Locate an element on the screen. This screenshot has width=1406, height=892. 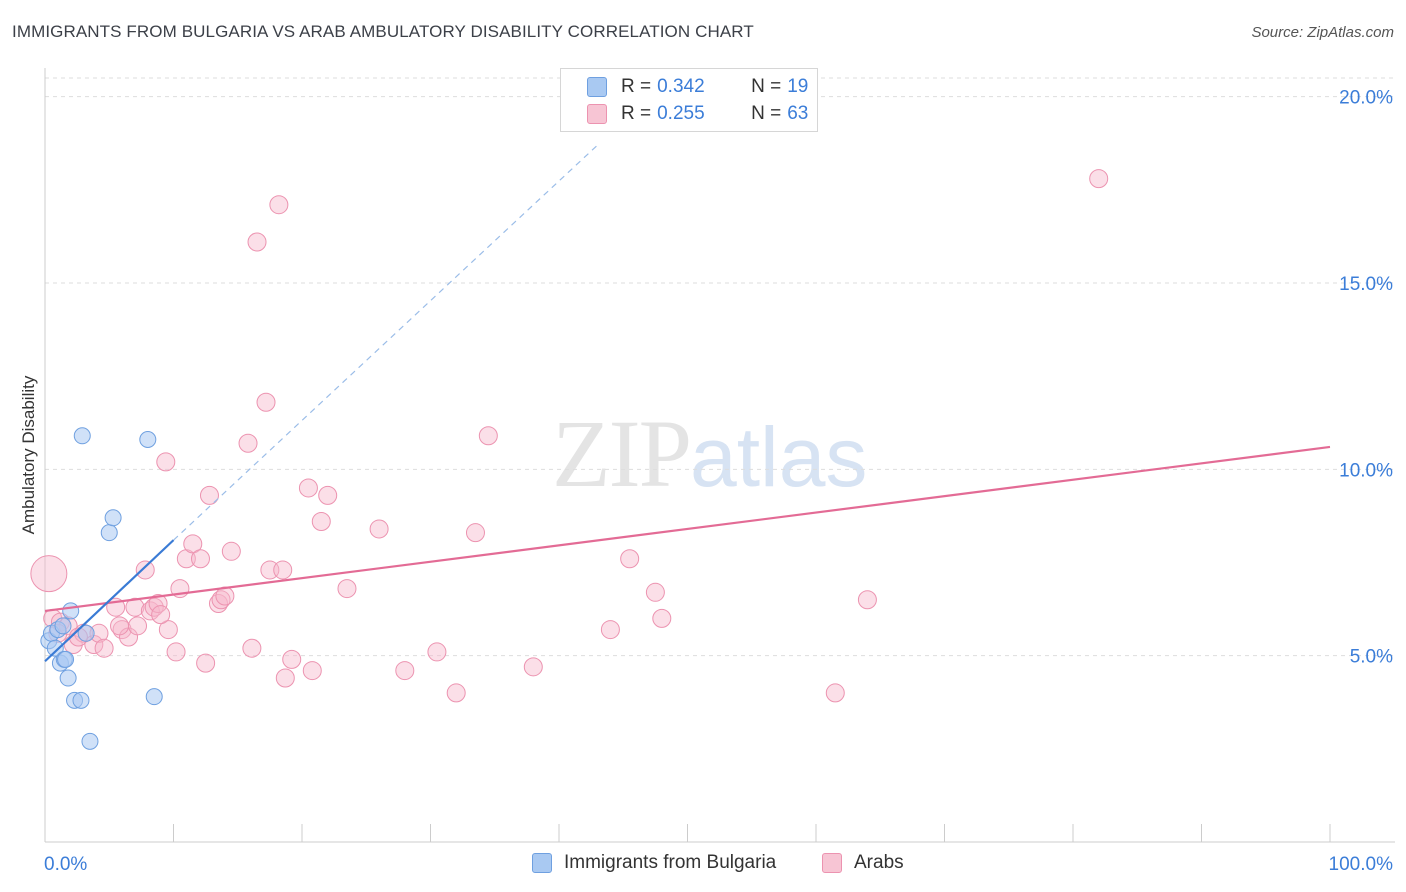
y-tick-label: 10.0% is located at coordinates (1366, 470).